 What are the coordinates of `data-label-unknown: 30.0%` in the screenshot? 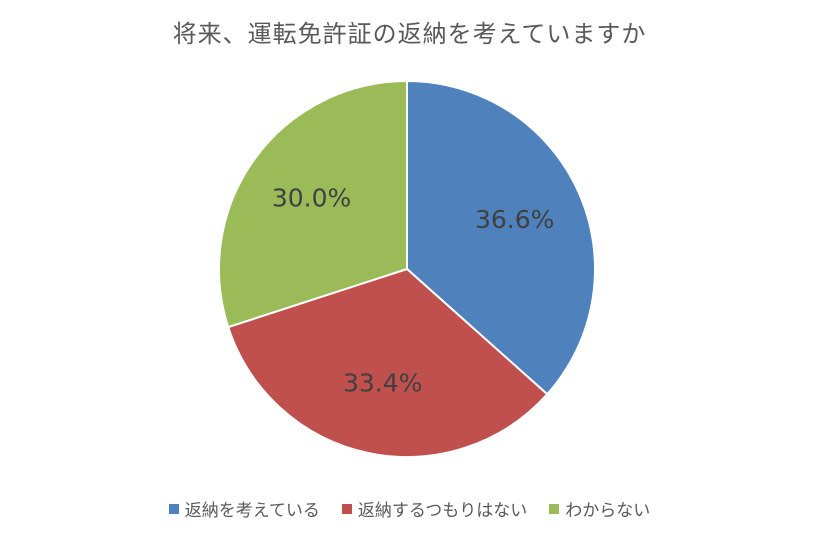 It's located at (311, 198).